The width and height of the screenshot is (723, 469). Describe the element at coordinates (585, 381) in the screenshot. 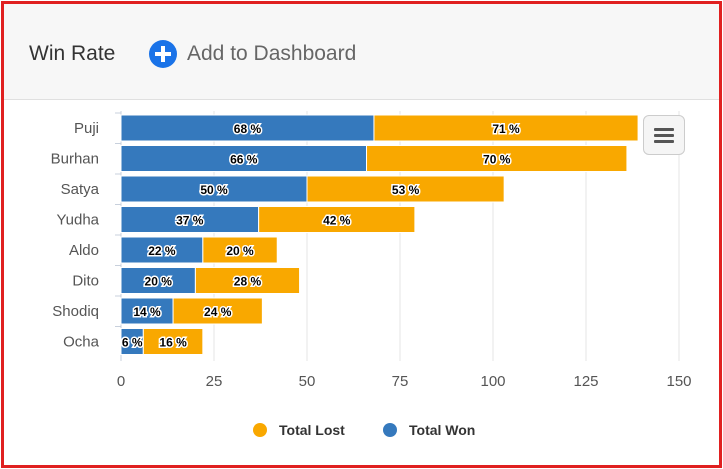

I see `x-tick-label: 125` at that location.